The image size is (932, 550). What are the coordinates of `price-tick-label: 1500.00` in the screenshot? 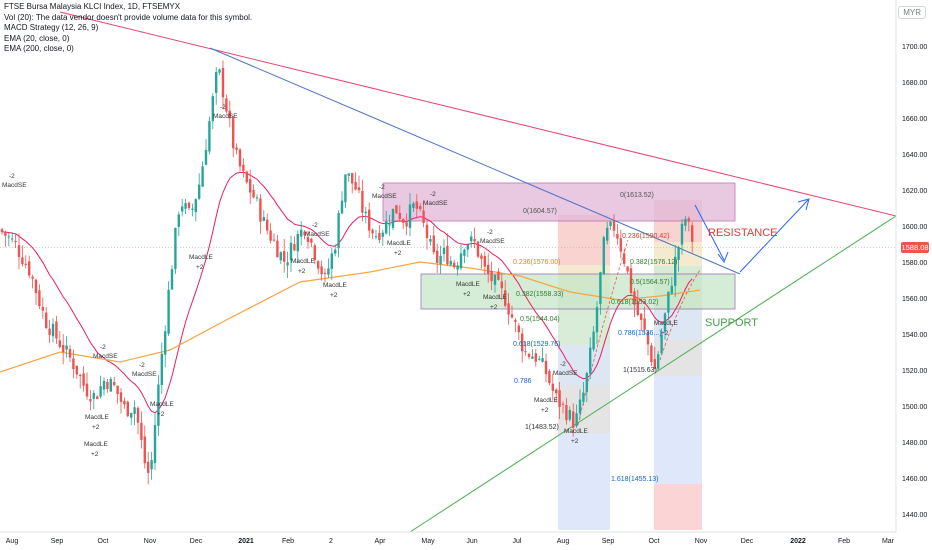 It's located at (914, 407).